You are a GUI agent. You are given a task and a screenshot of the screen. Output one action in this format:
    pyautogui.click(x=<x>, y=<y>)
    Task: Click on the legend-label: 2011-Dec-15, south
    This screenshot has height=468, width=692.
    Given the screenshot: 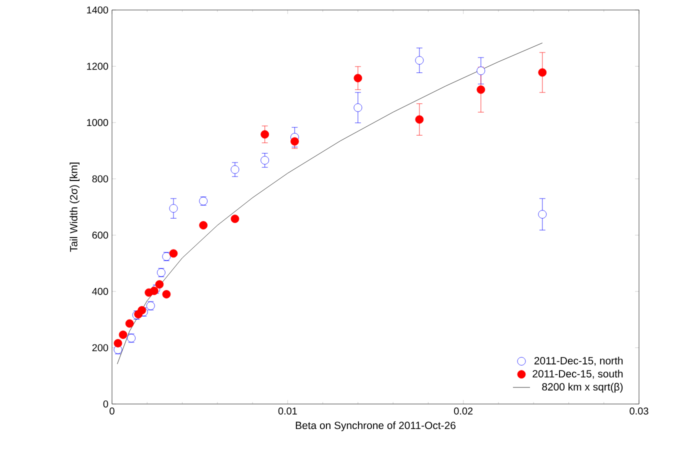 What is the action you would take?
    pyautogui.click(x=577, y=374)
    